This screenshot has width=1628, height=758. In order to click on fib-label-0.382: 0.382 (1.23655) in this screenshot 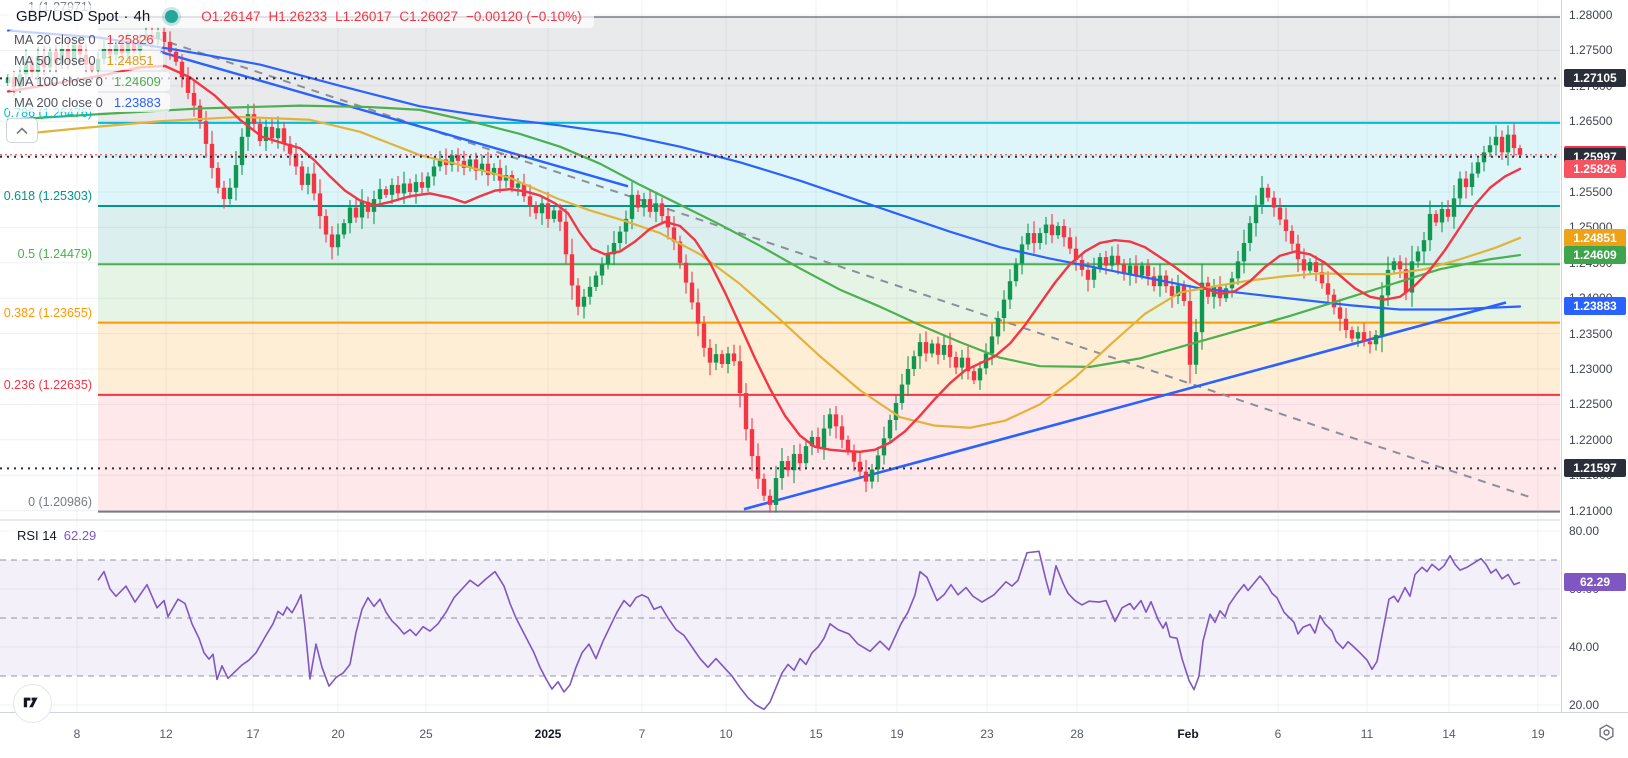, I will do `click(47, 312)`.